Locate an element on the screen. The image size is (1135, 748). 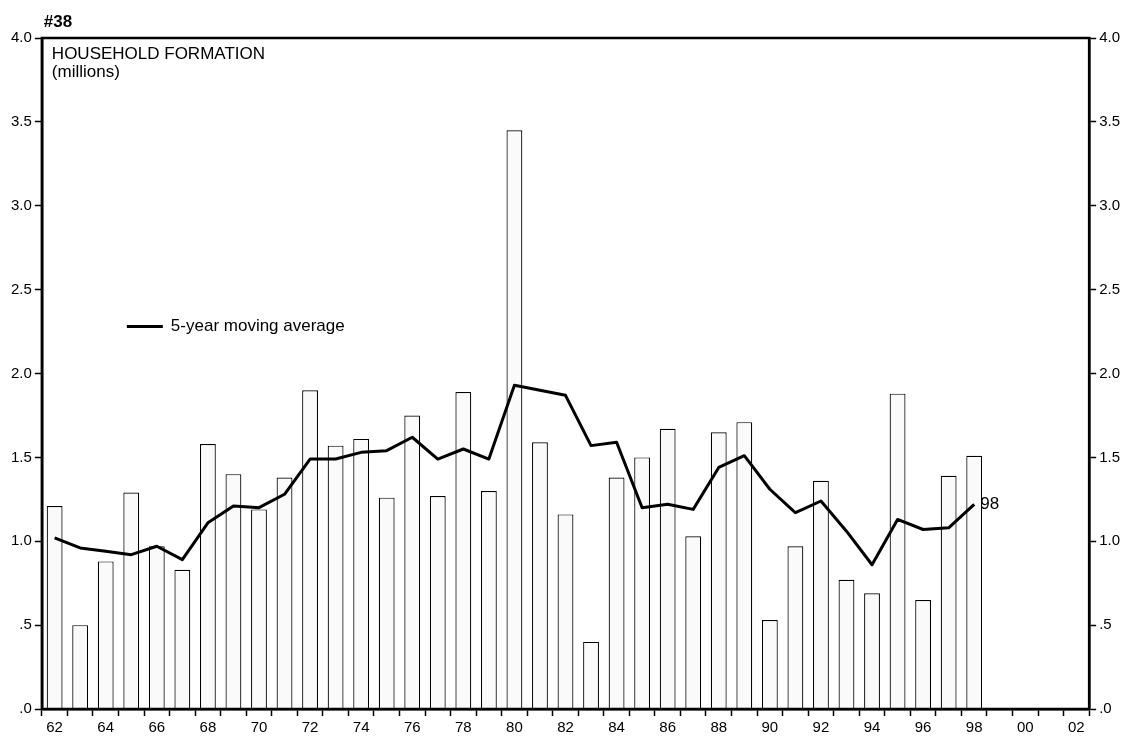
y-tick-label: .5 is located at coordinates (25, 624).